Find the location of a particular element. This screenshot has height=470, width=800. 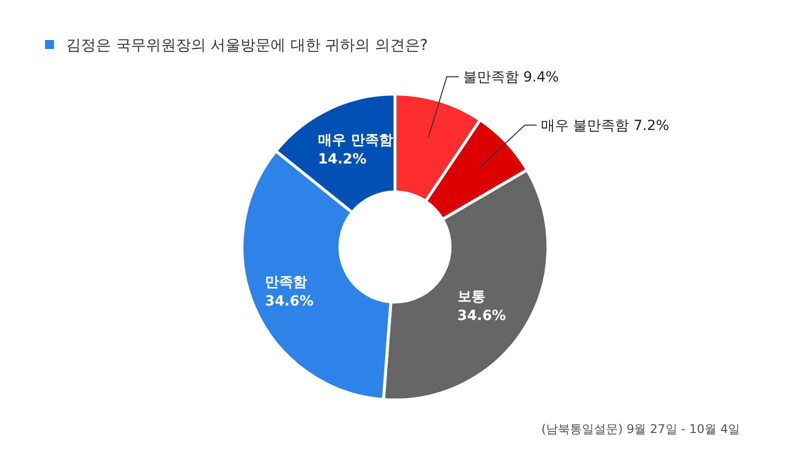

text: (남북통일설문) 9월 27일 - 10월 4일 is located at coordinates (640, 429).